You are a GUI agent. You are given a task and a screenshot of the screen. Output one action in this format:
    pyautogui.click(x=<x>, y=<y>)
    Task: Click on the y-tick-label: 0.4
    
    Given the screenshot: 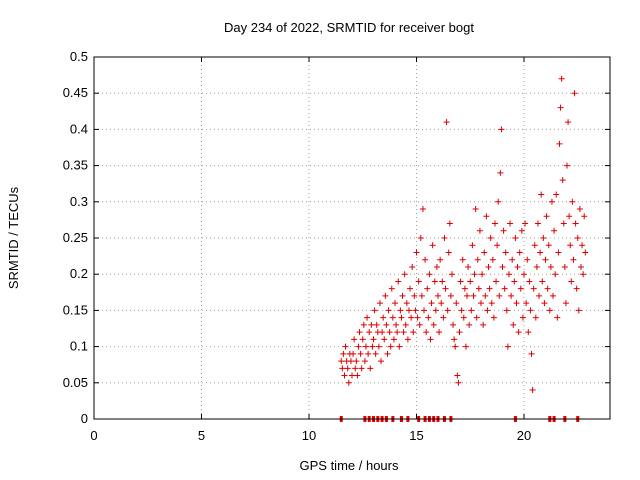 What is the action you would take?
    pyautogui.click(x=79, y=128)
    